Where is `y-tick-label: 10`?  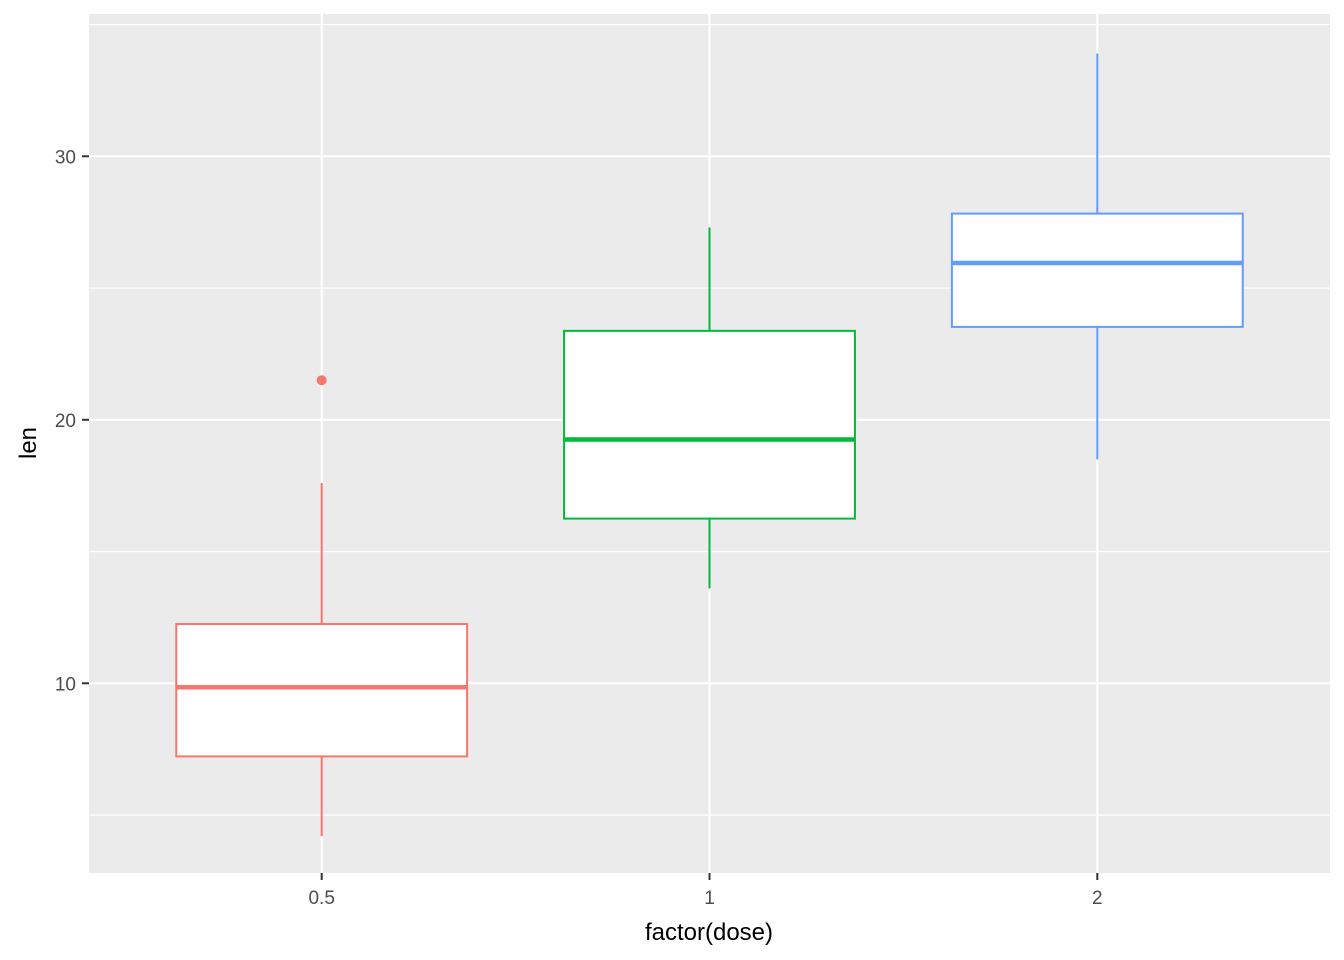 y-tick-label: 10 is located at coordinates (65, 684).